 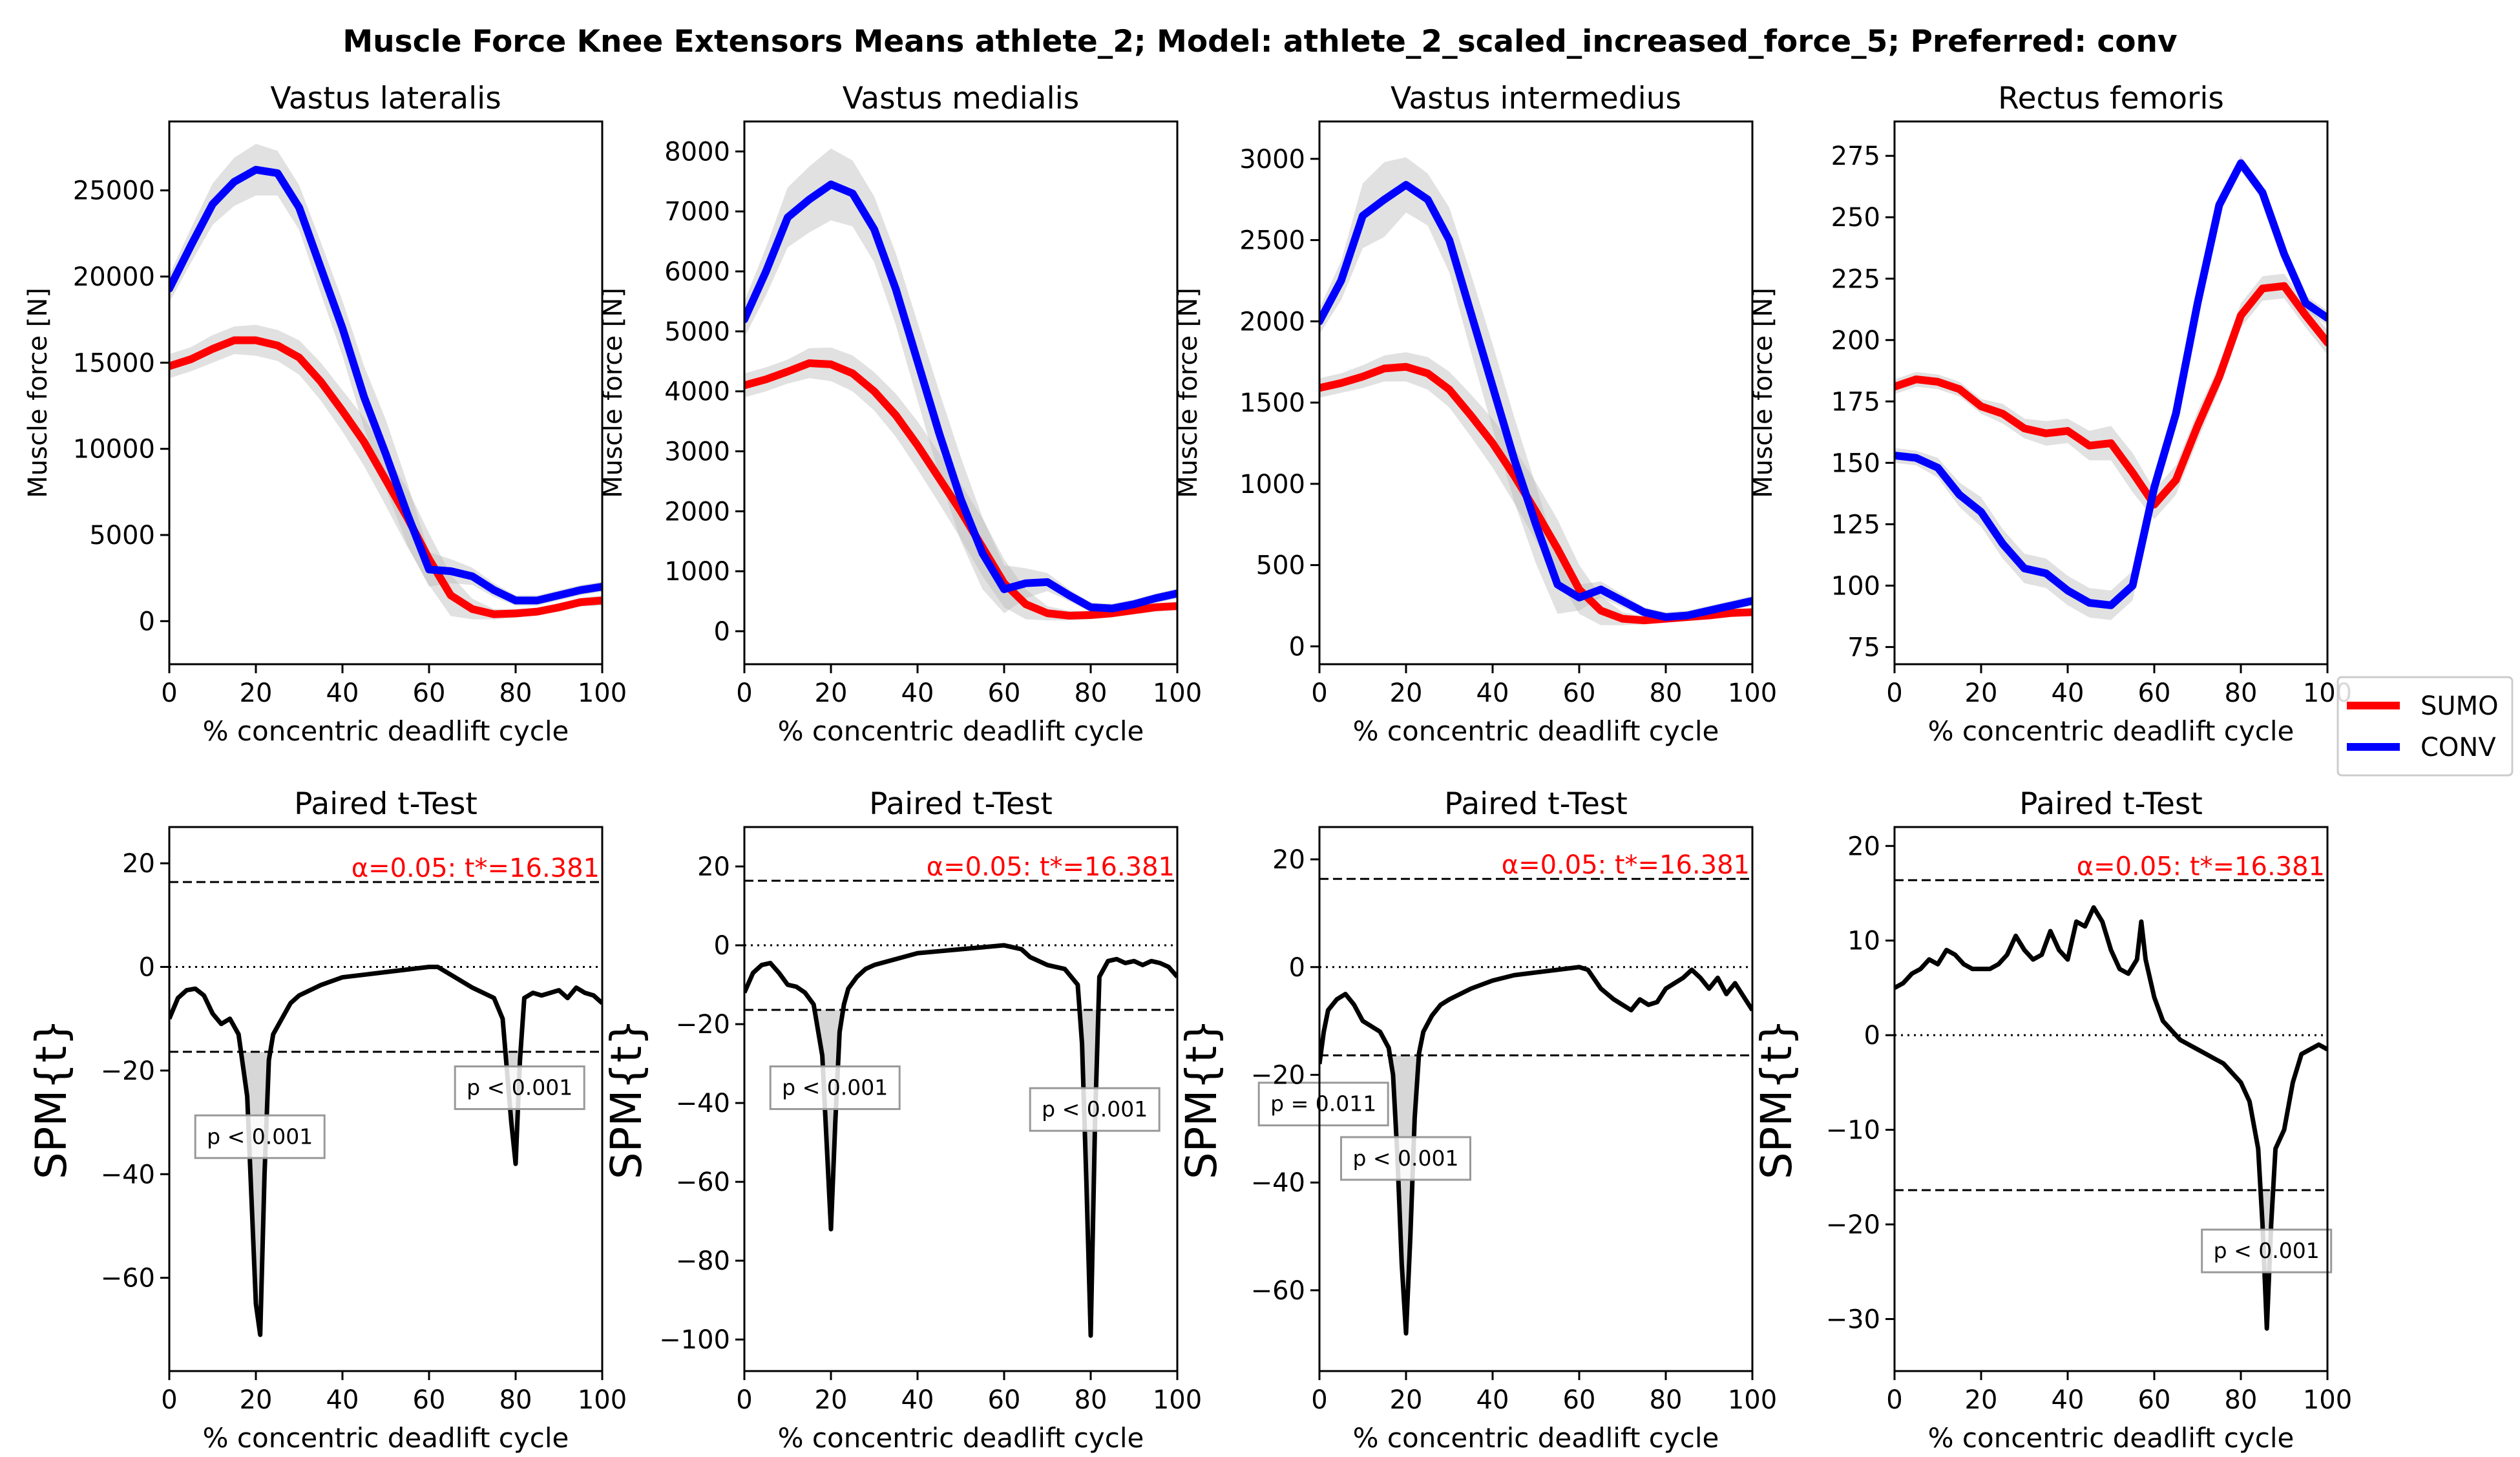 I want to click on panel-title: Vastus lateralis, so click(x=386, y=98).